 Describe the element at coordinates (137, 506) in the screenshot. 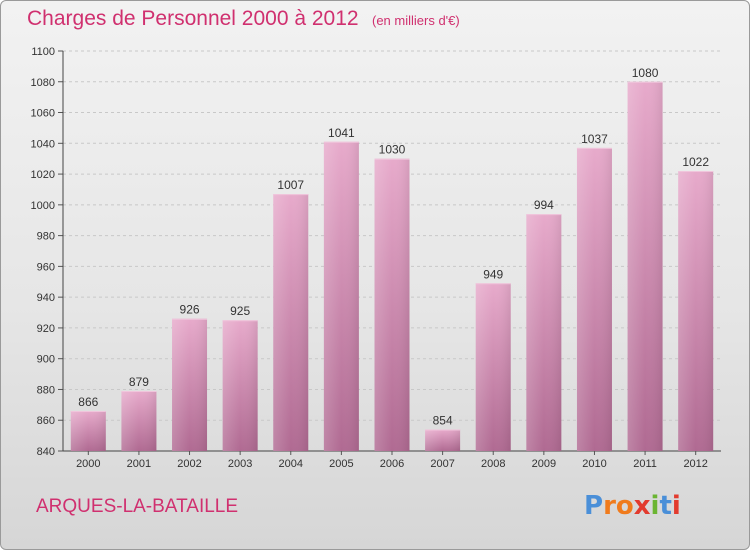

I see `commune-name: ARQUES-LA-BATAILLE` at that location.